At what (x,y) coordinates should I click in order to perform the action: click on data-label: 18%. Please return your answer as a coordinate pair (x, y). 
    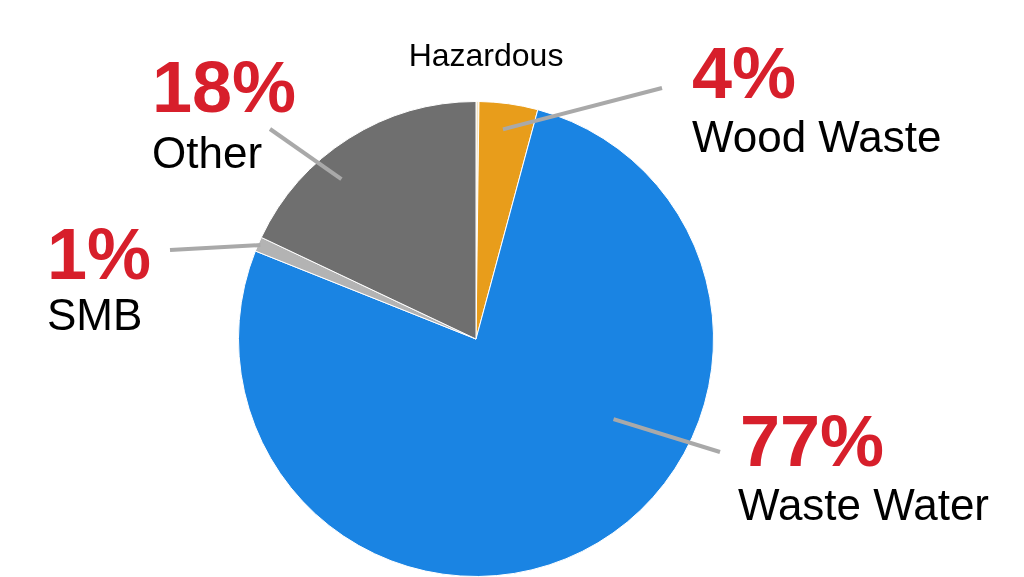
    Looking at the image, I should click on (224, 87).